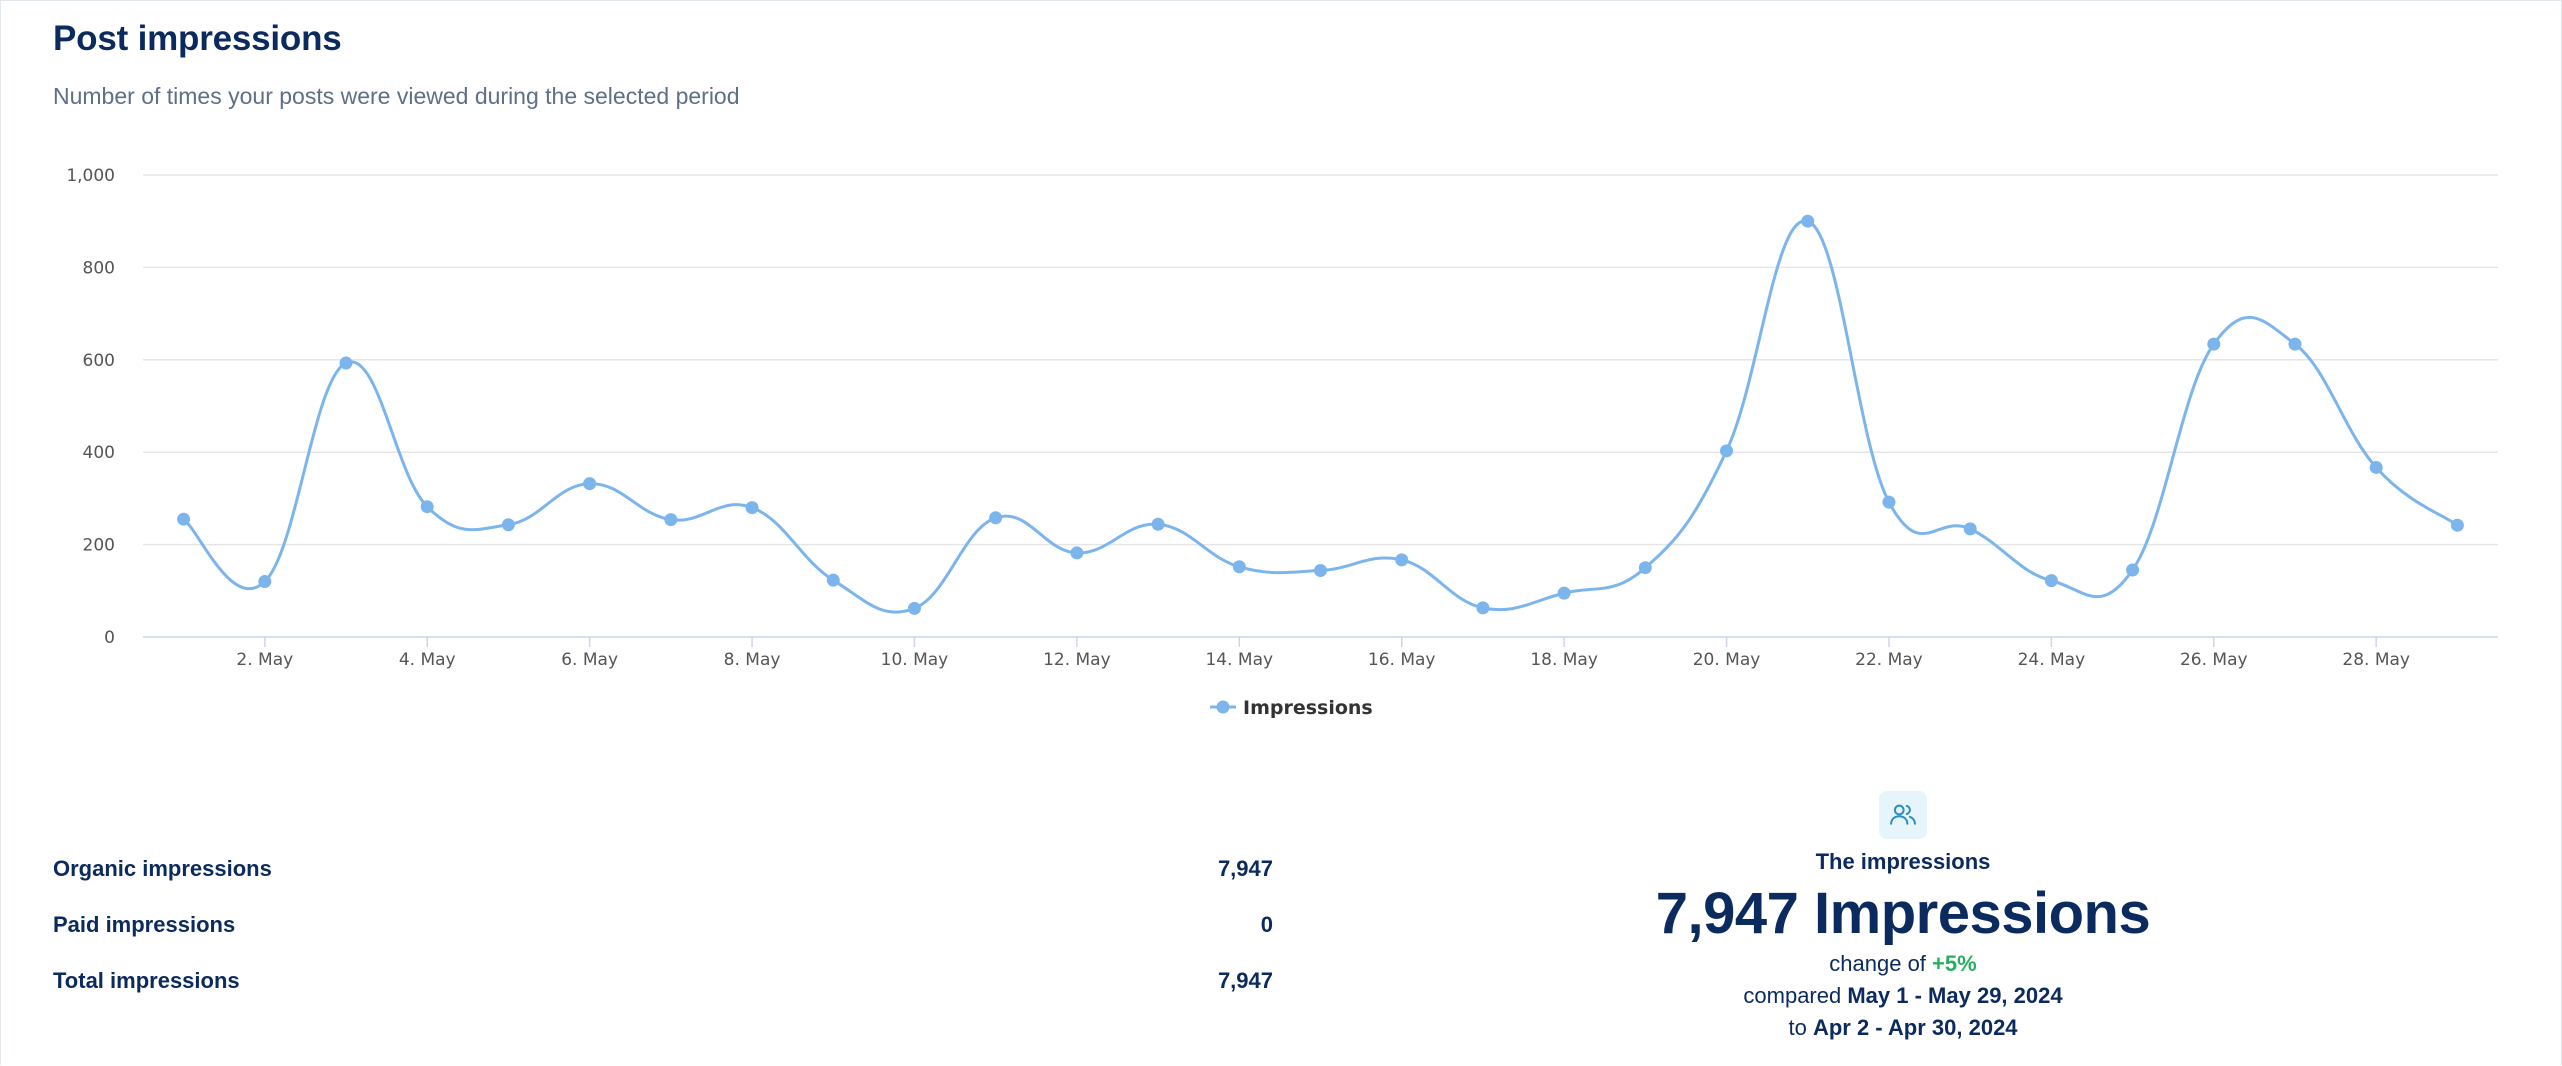  I want to click on compared-prefix: compared, so click(1792, 995).